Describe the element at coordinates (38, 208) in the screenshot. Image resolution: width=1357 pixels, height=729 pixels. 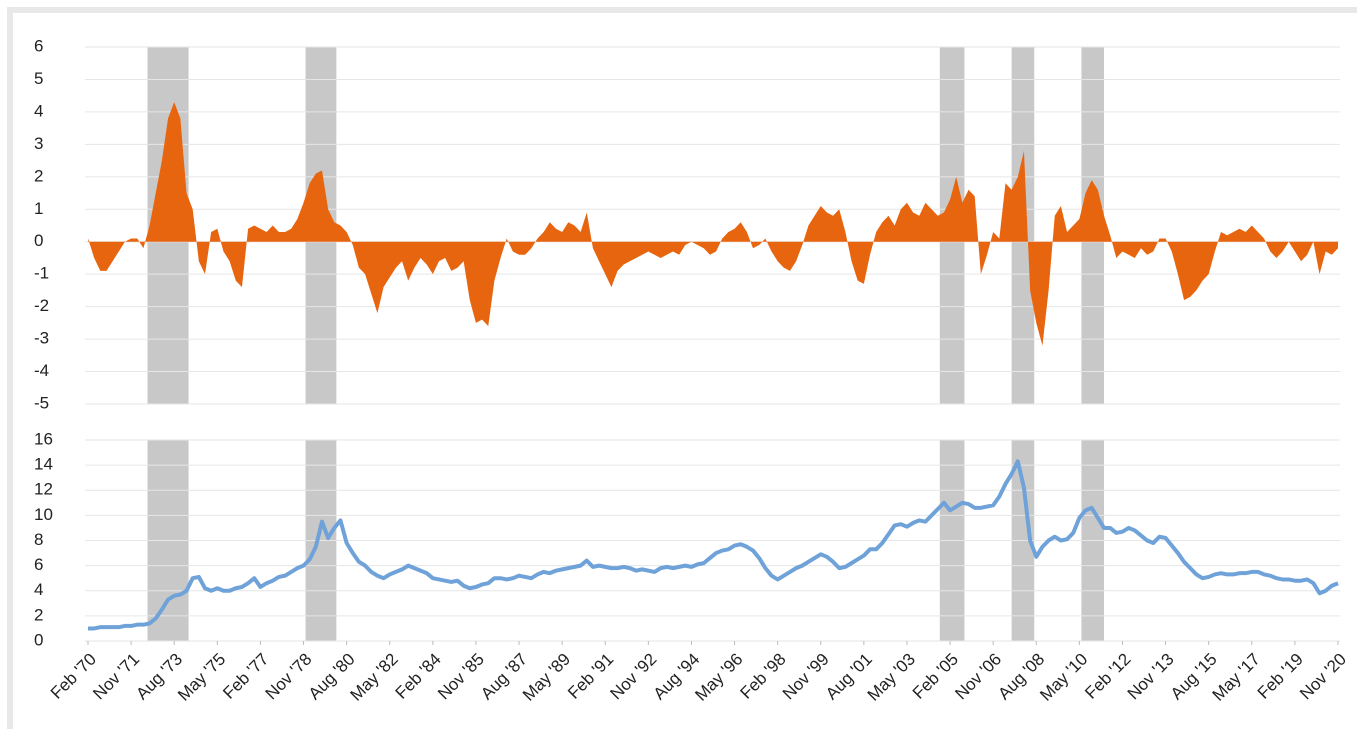
I see `y-tick-label: 1` at that location.